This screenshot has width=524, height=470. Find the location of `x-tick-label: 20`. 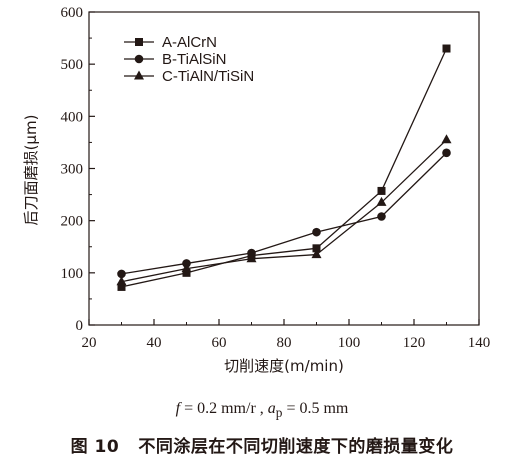

x-tick-label: 20 is located at coordinates (89, 343).